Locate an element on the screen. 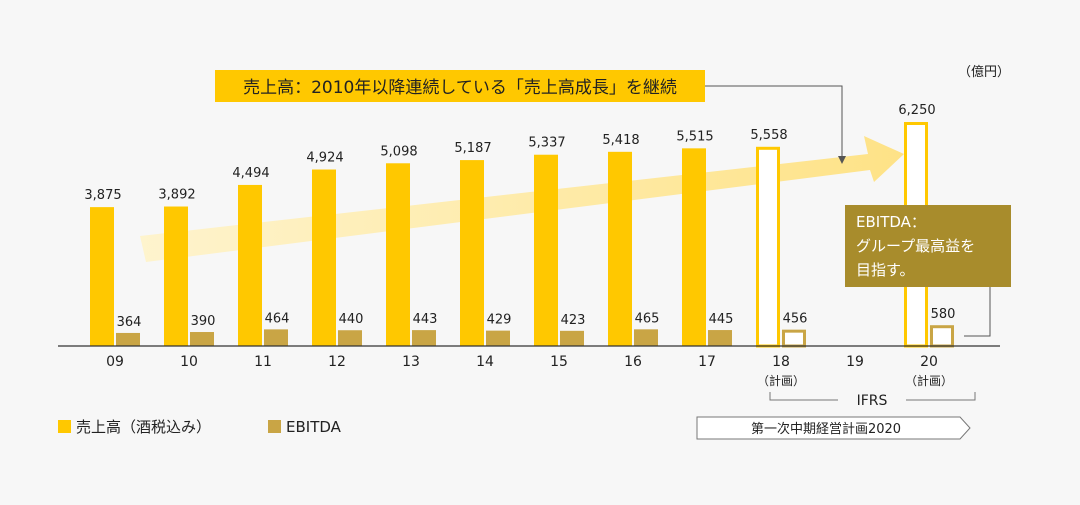  data-label-sales-20: 6,250 is located at coordinates (916, 110).